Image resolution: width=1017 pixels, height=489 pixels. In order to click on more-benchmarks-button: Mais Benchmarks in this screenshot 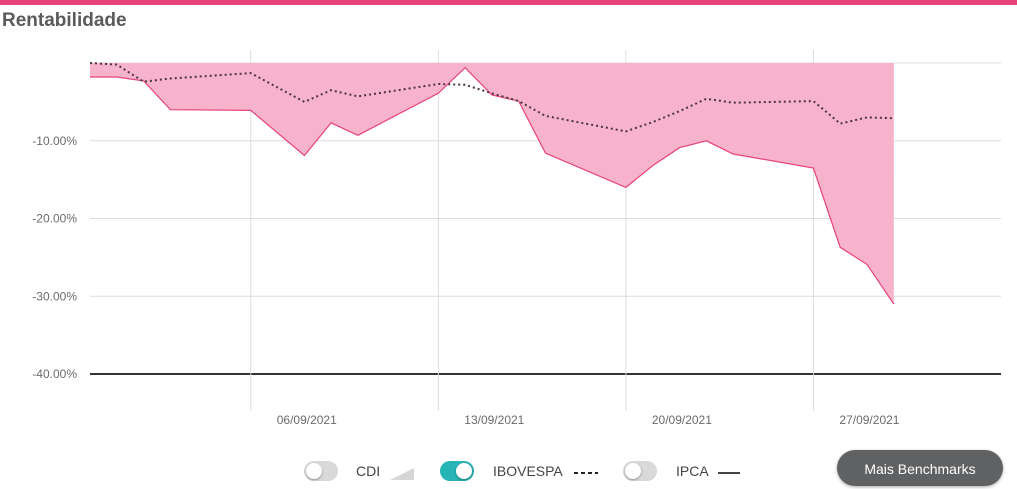, I will do `click(920, 468)`.